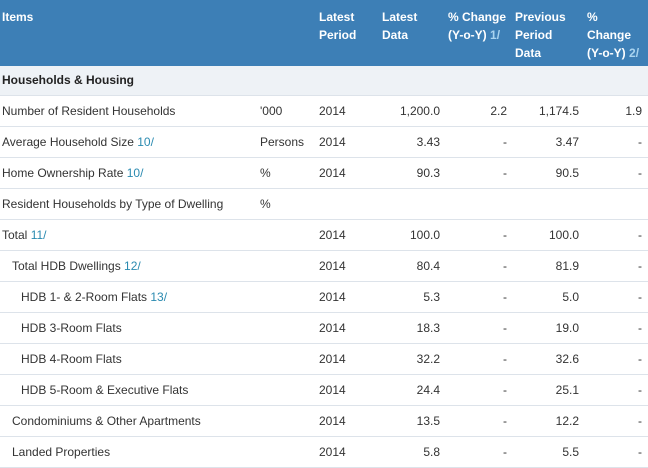 This screenshot has width=648, height=468. What do you see at coordinates (428, 265) in the screenshot?
I see `row-latest-data: 80.4` at bounding box center [428, 265].